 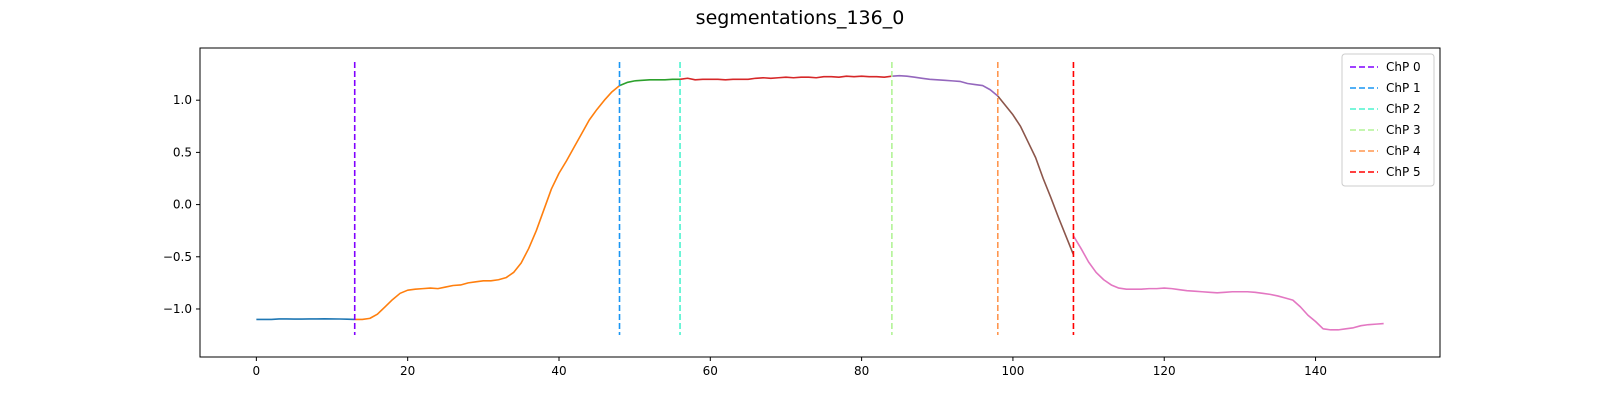 What do you see at coordinates (407, 371) in the screenshot?
I see `x-tick-label: 20` at bounding box center [407, 371].